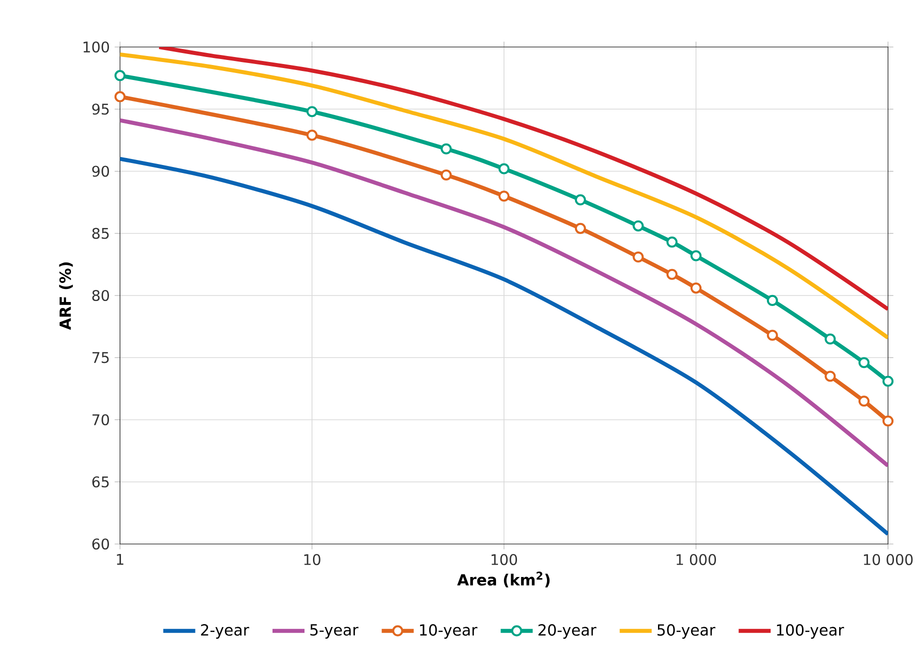 The width and height of the screenshot is (920, 669). What do you see at coordinates (567, 631) in the screenshot?
I see `legend-label: 20-year` at bounding box center [567, 631].